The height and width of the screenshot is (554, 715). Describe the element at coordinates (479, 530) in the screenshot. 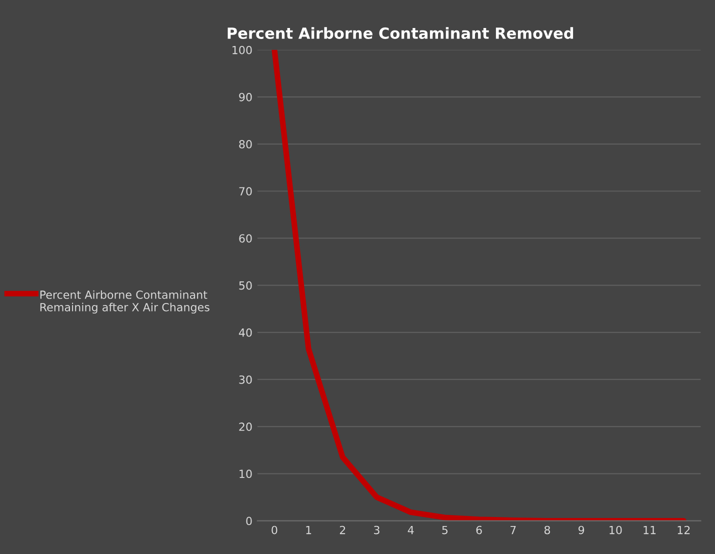

I see `x-tick-label: 6` at that location.